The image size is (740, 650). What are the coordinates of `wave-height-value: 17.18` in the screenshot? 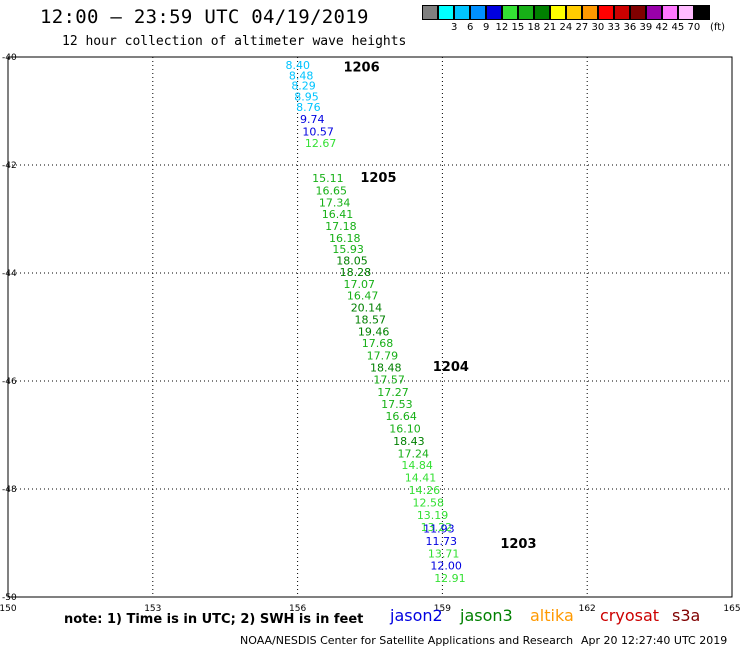 It's located at (341, 226).